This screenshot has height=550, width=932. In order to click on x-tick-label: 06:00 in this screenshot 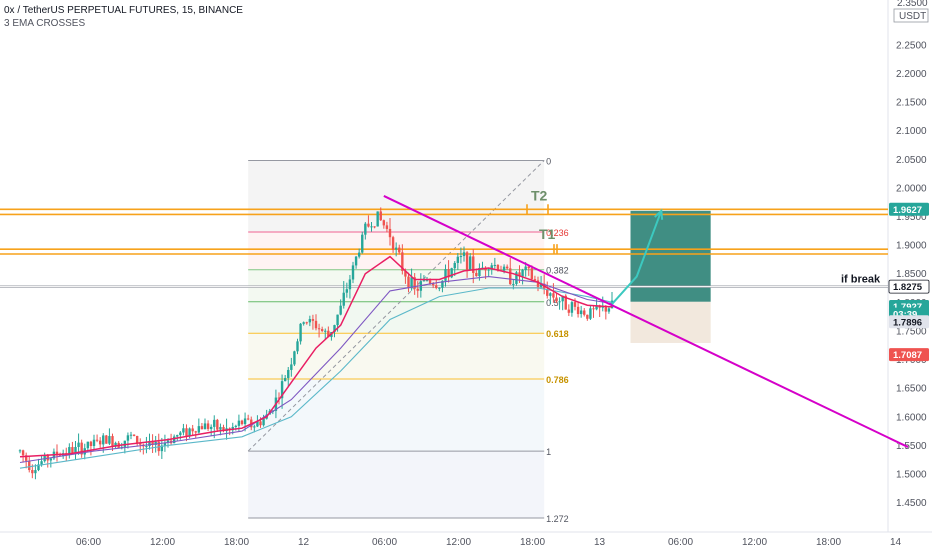, I will do `click(384, 542)`.